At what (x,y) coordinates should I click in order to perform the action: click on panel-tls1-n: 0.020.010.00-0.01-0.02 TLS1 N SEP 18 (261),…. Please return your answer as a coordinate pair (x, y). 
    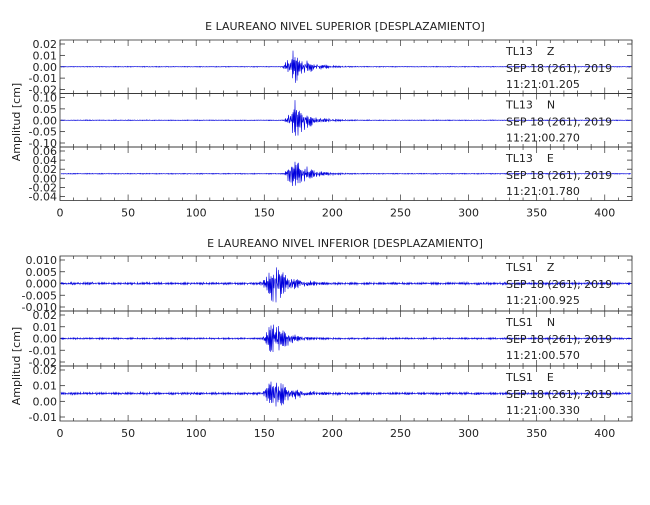
    Looking at the image, I should click on (331, 339).